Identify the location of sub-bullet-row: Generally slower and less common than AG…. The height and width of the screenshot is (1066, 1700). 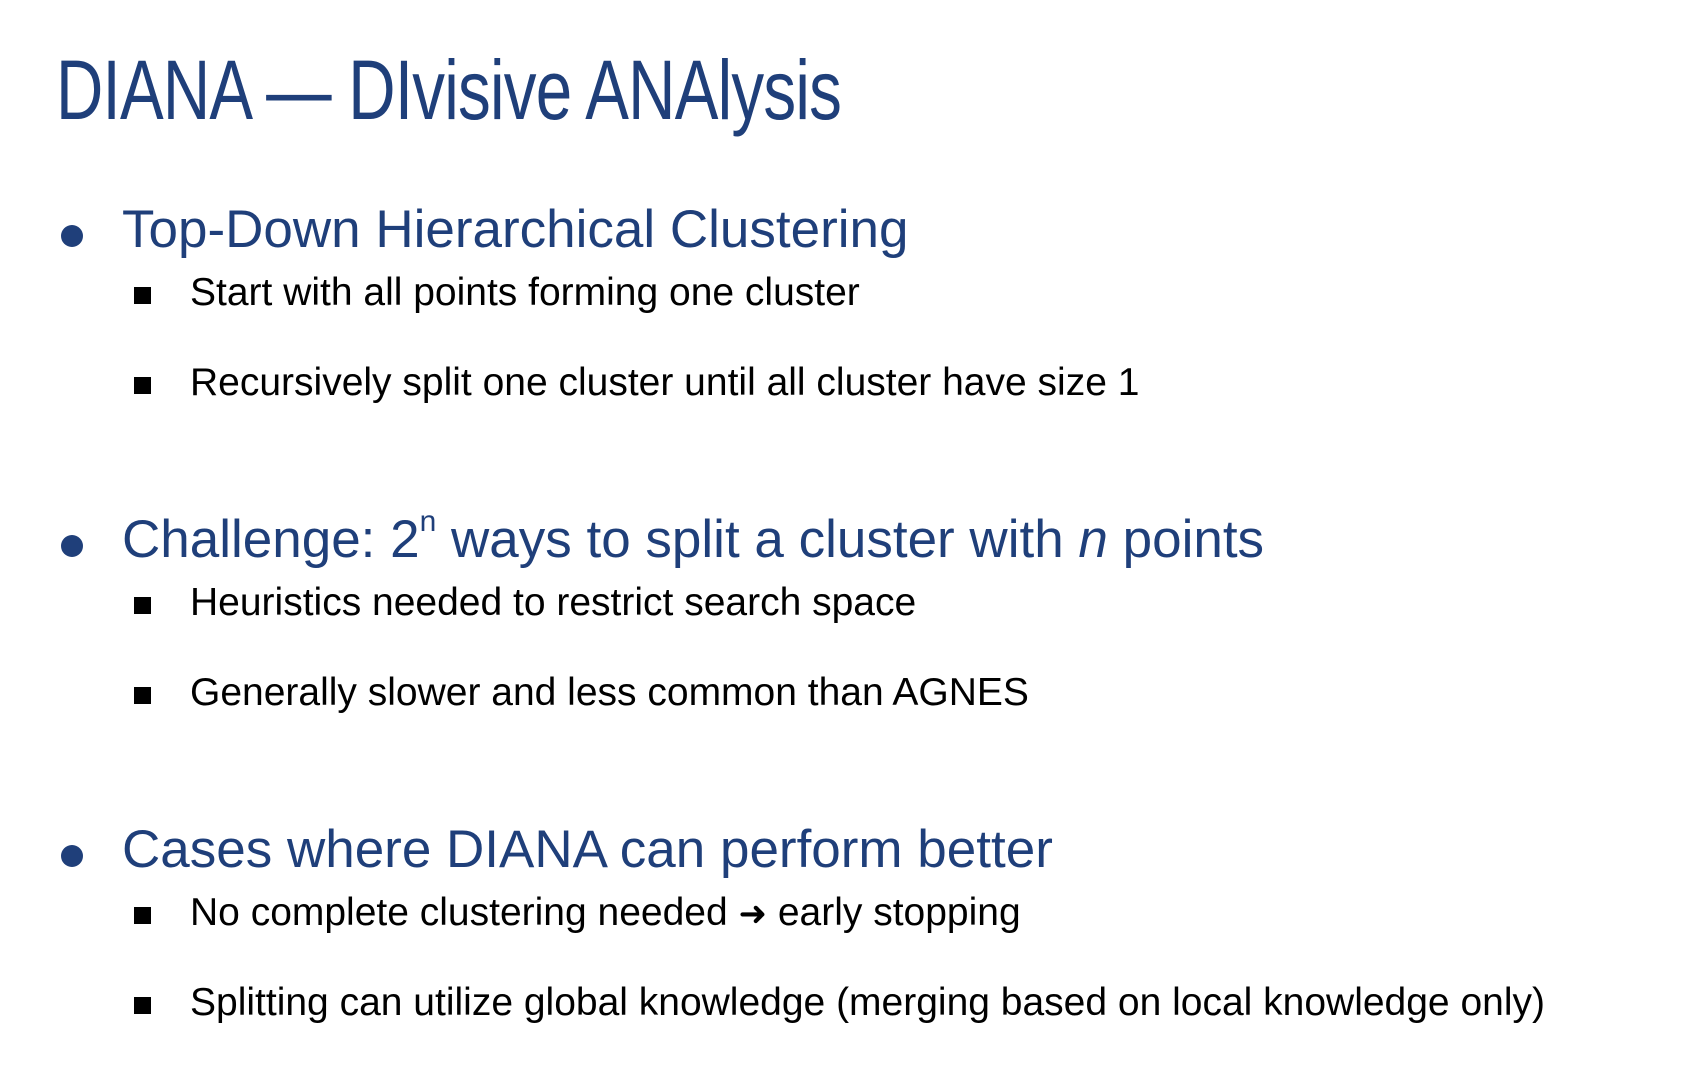
(850, 710).